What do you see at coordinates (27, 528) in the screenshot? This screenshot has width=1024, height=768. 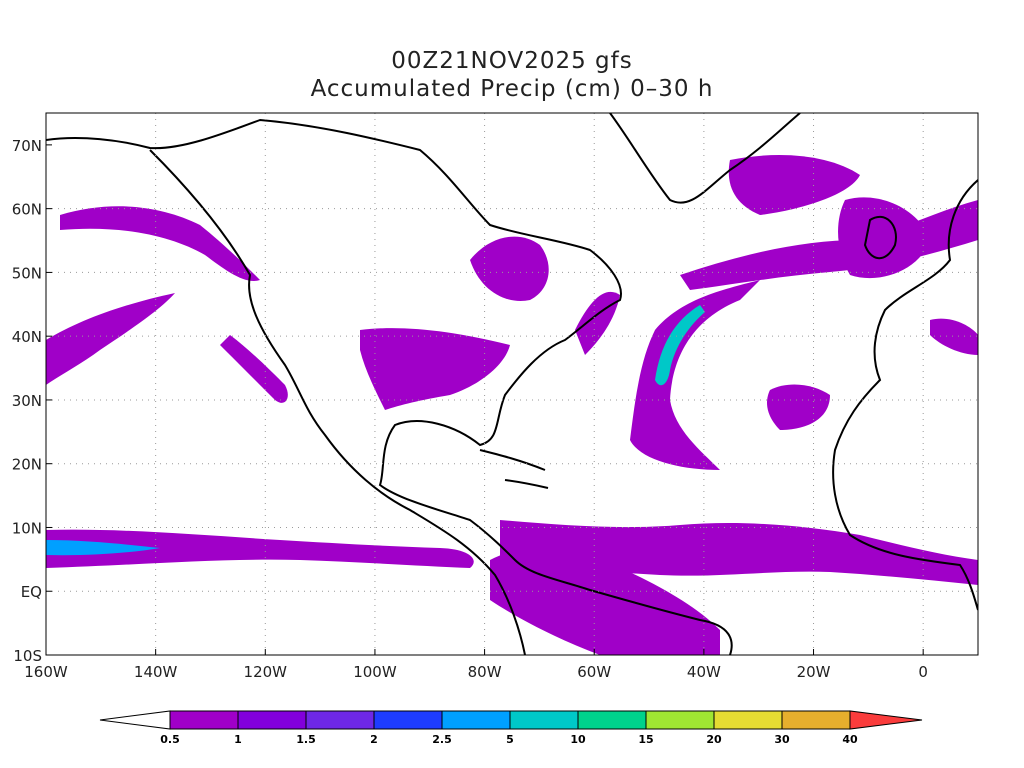 I see `lat-label: 10N` at bounding box center [27, 528].